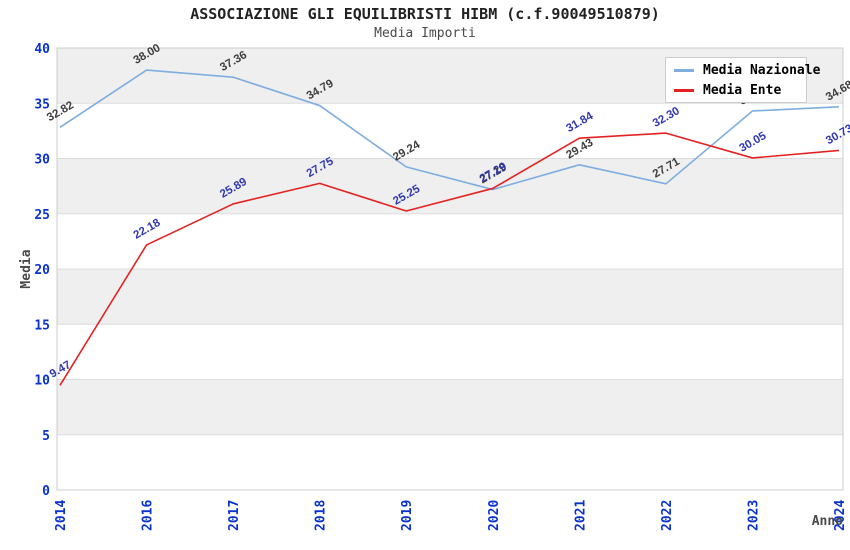 Image resolution: width=850 pixels, height=550 pixels. I want to click on legend-swatch-nazionale-icon, so click(684, 70).